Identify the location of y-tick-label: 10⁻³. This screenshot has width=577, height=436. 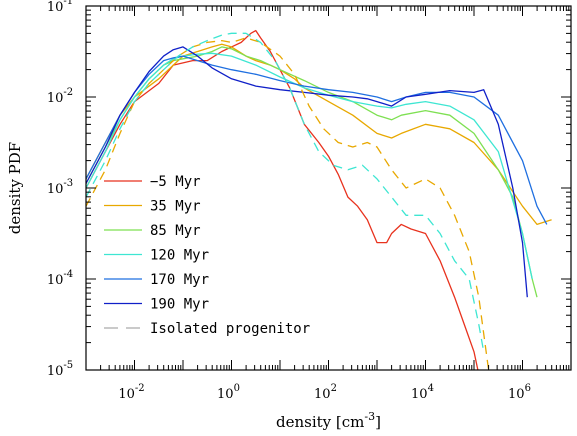
(60, 187).